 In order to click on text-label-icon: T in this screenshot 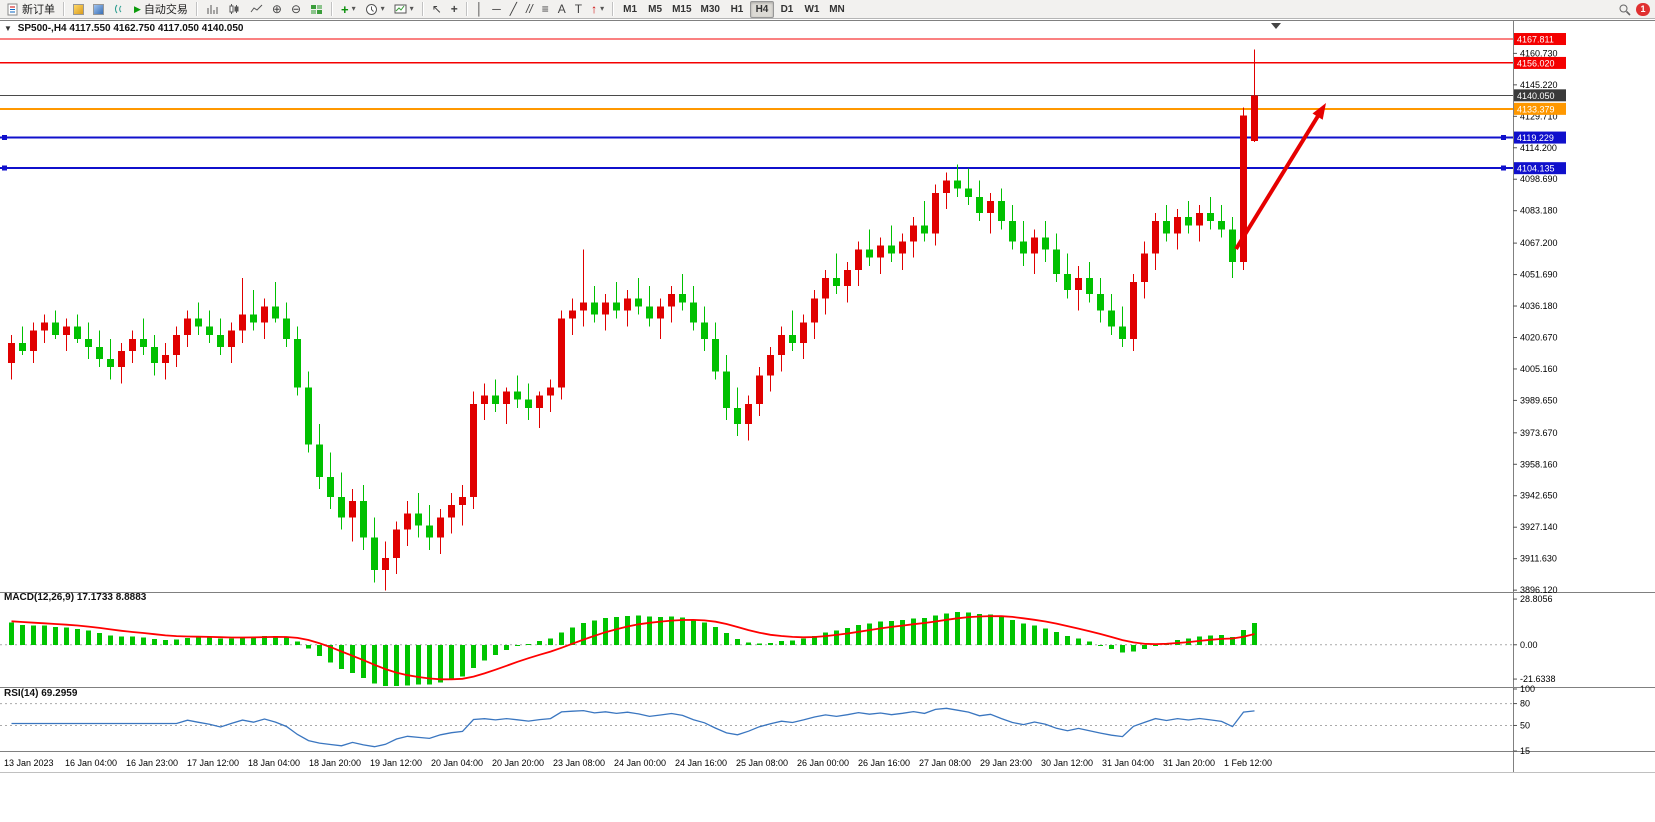, I will do `click(578, 9)`.